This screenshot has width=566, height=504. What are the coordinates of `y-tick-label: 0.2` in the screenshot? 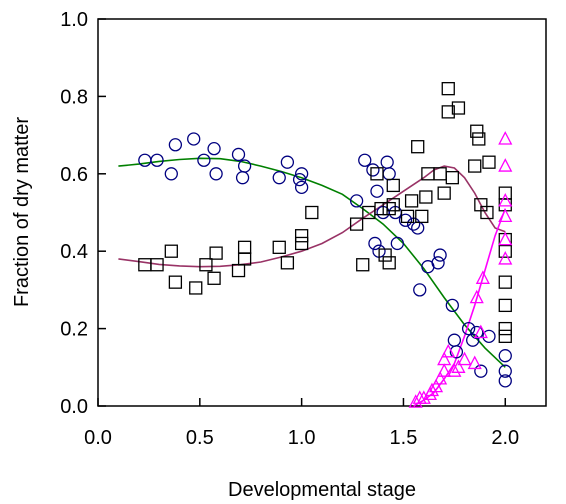 It's located at (74, 330).